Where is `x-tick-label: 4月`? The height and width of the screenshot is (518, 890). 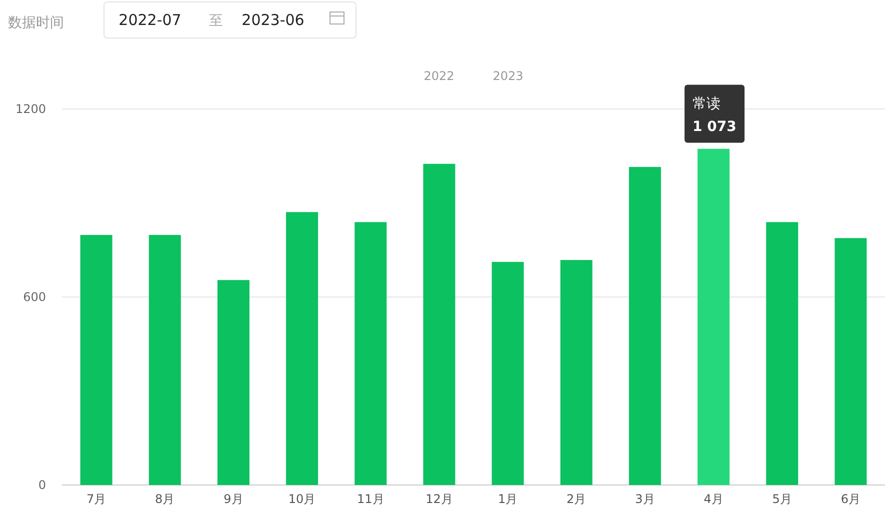 x-tick-label: 4月 is located at coordinates (714, 499).